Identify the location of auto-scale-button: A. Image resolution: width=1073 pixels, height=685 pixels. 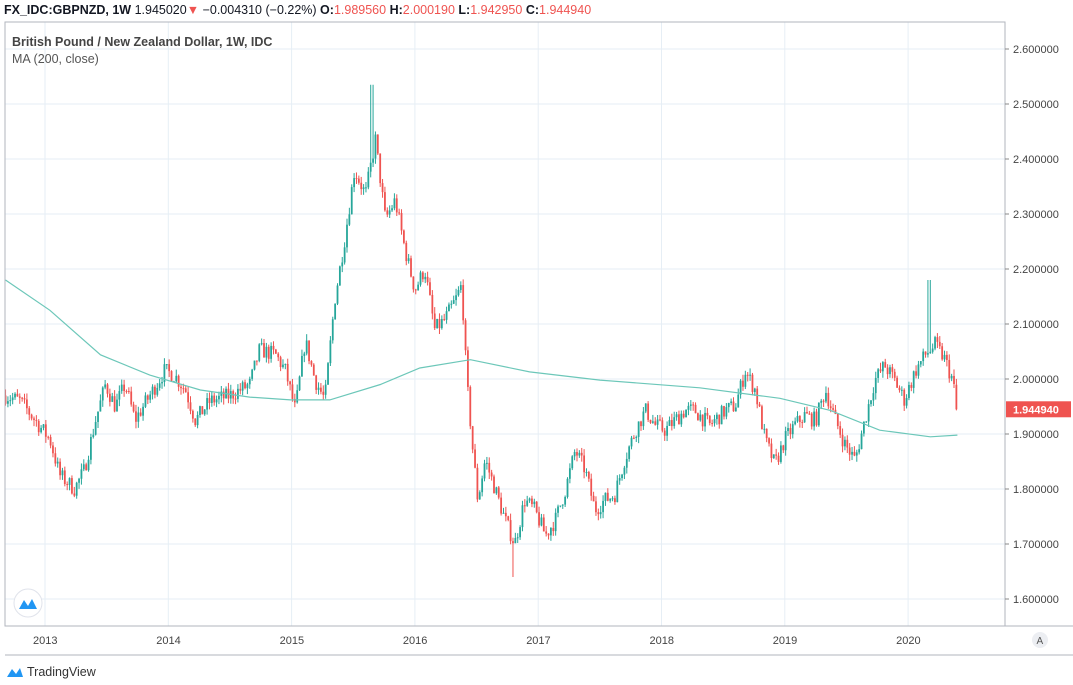
(1040, 640).